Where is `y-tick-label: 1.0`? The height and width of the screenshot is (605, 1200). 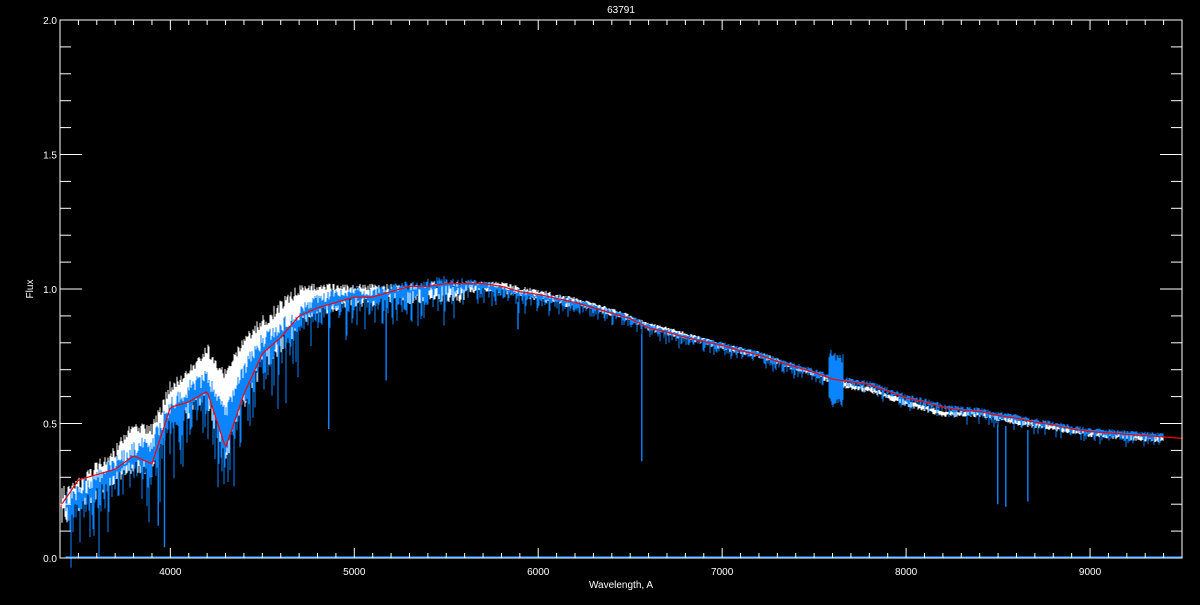
y-tick-label: 1.0 is located at coordinates (50, 290).